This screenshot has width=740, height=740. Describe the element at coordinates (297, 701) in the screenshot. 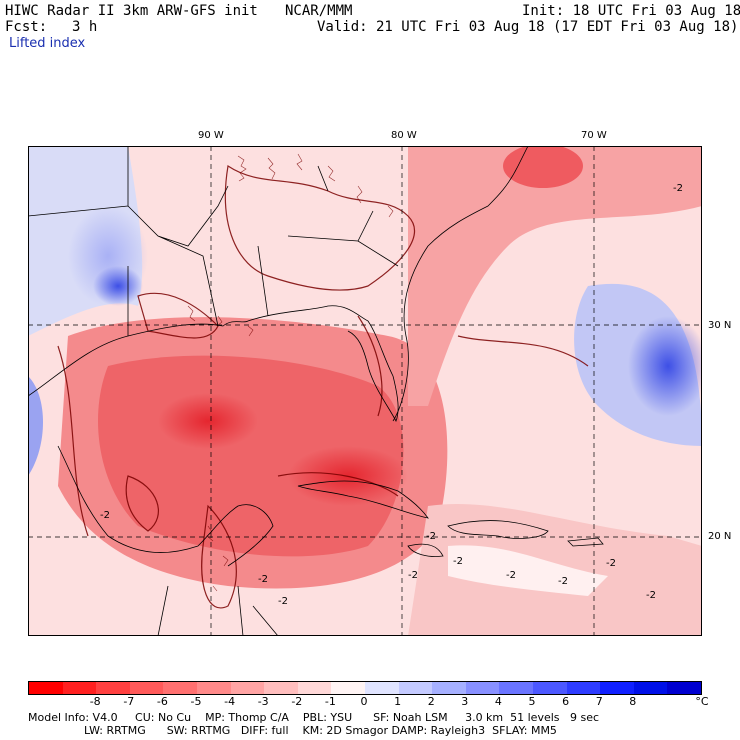

I see `colorbar-tick-label: -2` at that location.